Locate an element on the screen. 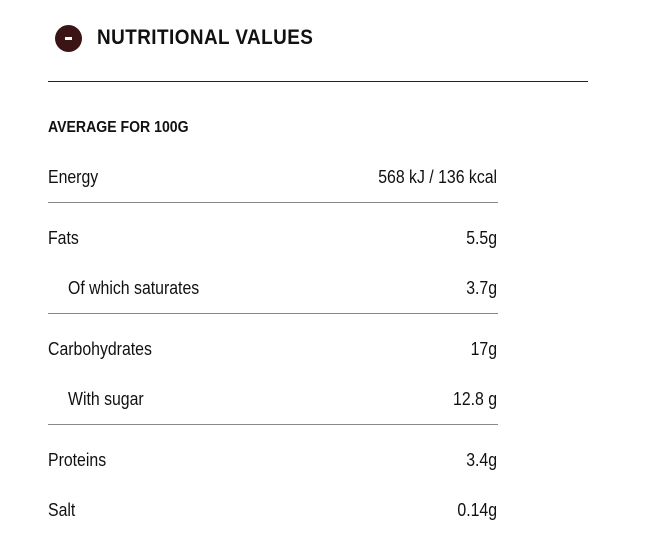 Image resolution: width=645 pixels, height=549 pixels. row-value: 0.14g is located at coordinates (477, 510).